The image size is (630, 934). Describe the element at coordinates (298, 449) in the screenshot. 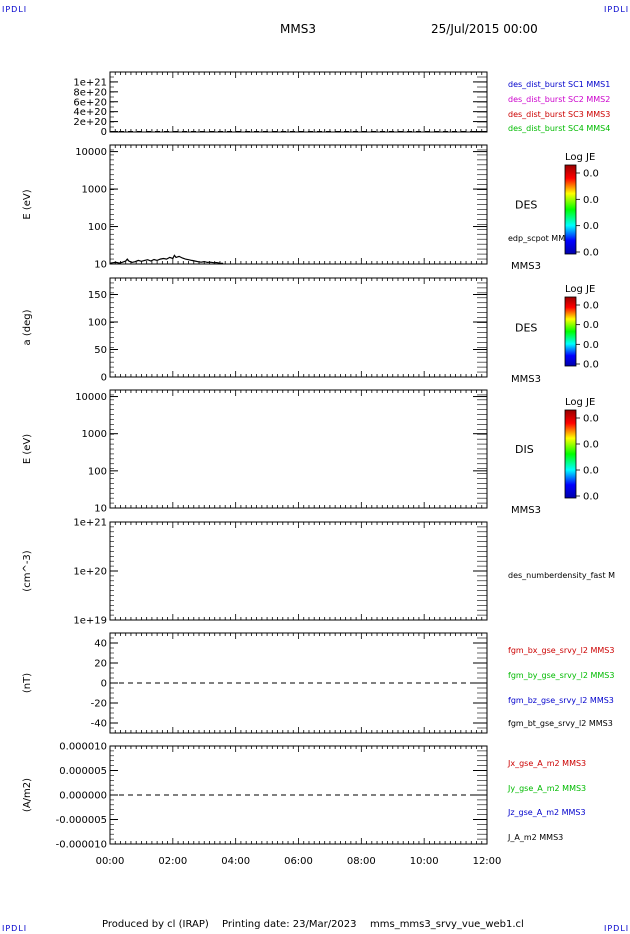

I see `panel-4-frame` at that location.